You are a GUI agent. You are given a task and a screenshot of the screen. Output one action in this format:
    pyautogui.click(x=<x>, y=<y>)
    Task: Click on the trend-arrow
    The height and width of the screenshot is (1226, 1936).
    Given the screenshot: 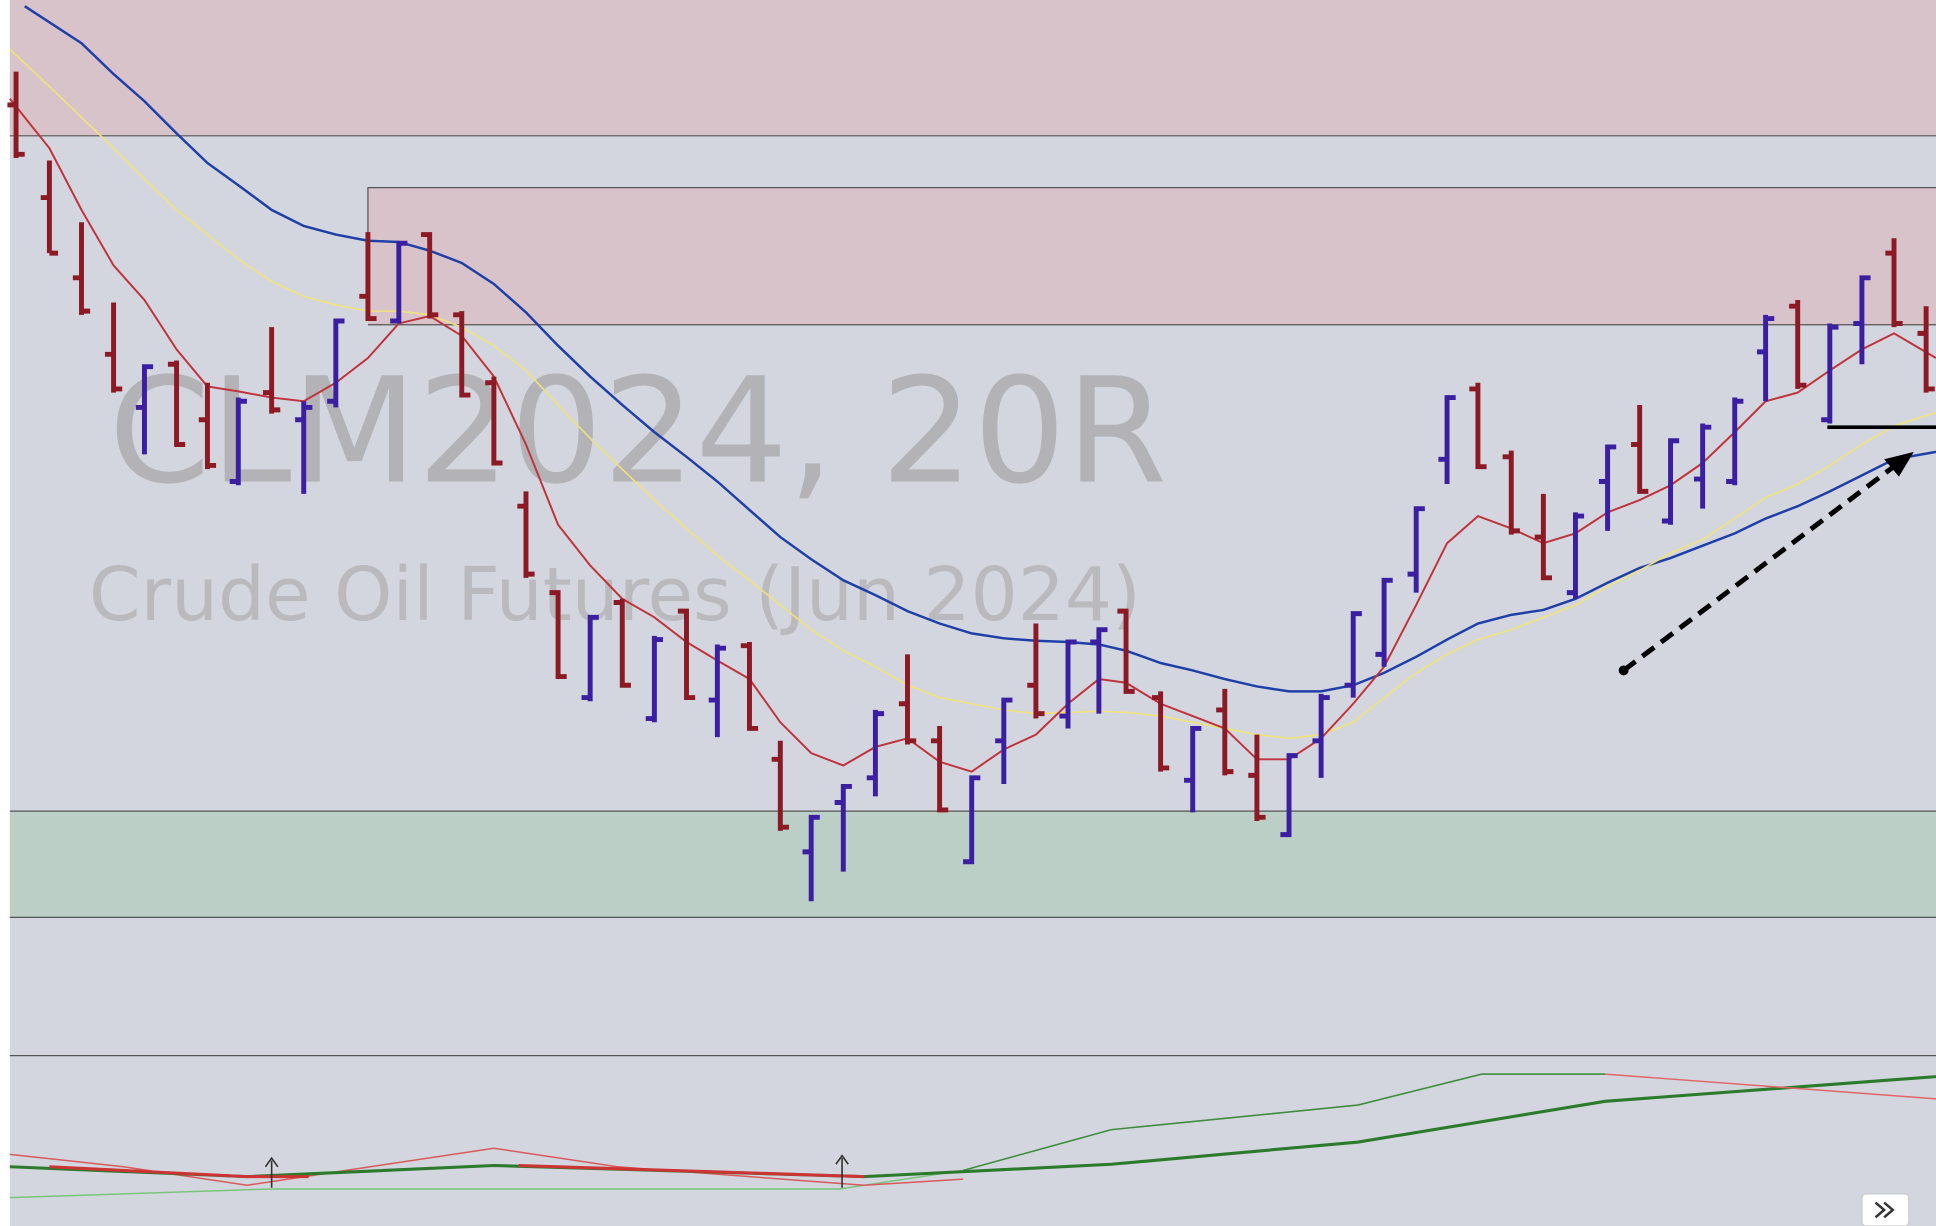 What is the action you would take?
    pyautogui.click(x=1766, y=563)
    